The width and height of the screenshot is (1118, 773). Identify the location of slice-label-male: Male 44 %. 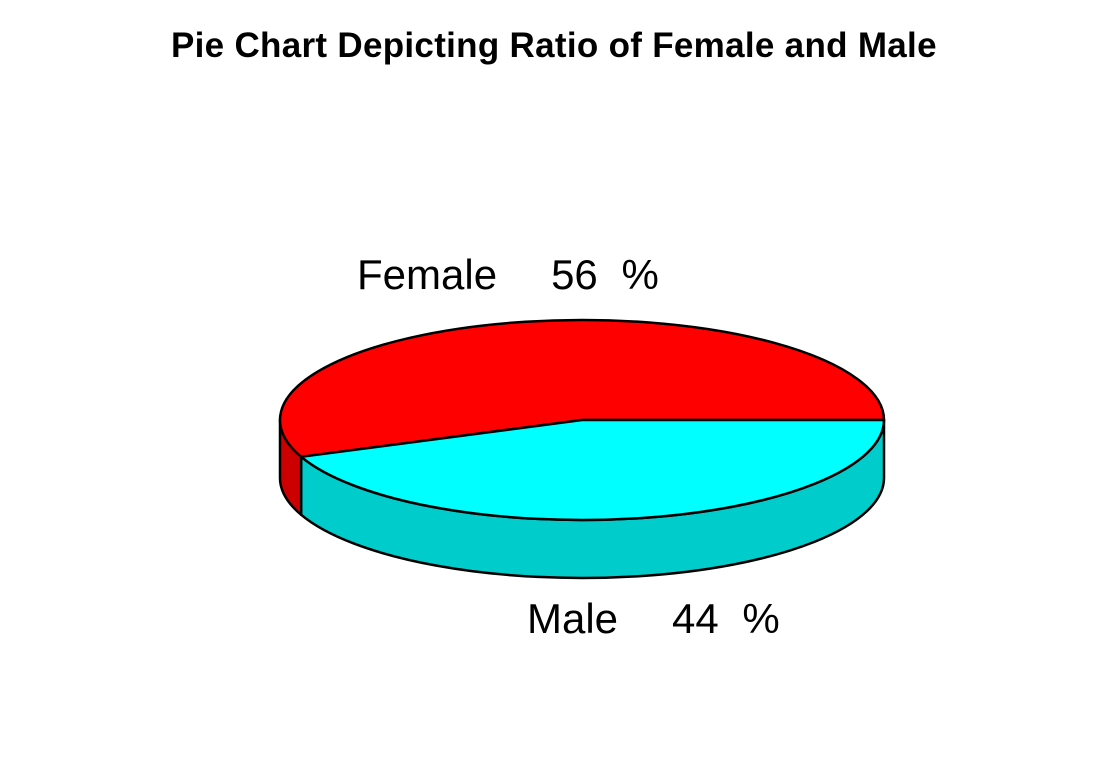
(653, 619).